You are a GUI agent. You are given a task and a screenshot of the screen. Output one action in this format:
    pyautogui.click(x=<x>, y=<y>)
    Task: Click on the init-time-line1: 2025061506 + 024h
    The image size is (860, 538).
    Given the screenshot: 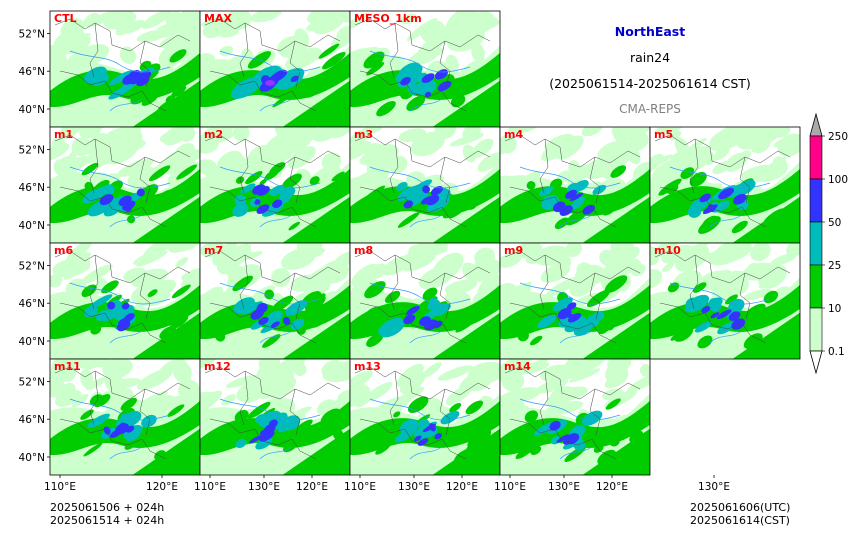 What is the action you would take?
    pyautogui.click(x=107, y=507)
    